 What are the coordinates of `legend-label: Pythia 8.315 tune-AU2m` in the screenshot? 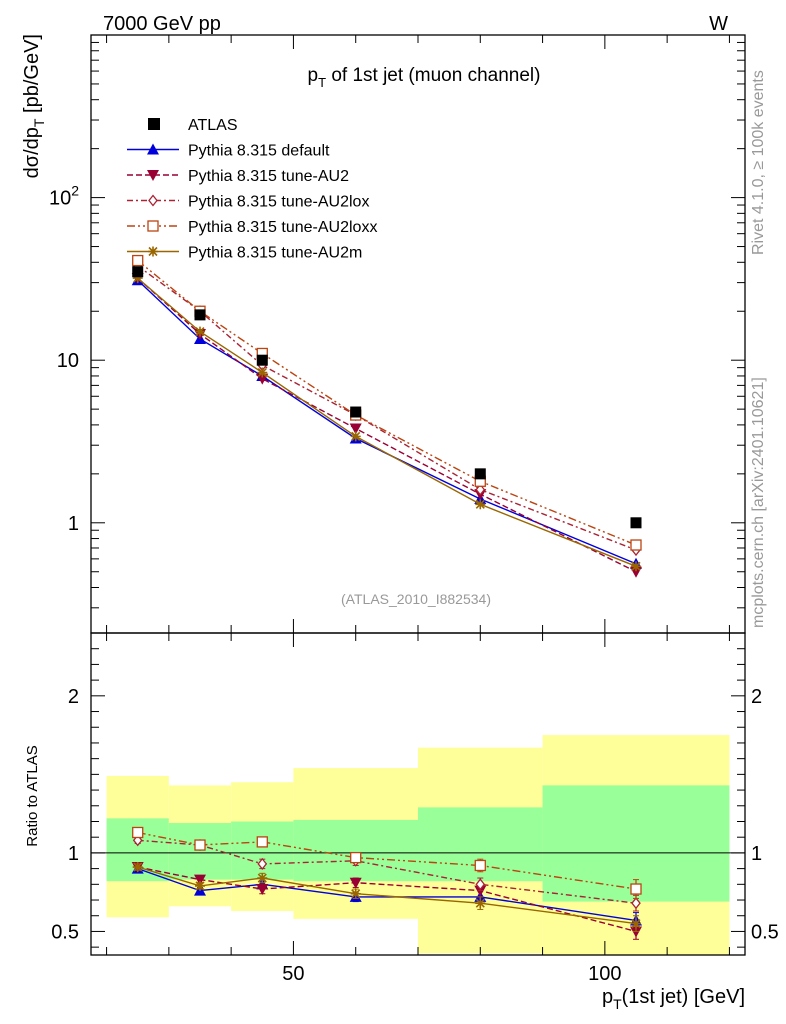 It's located at (275, 253).